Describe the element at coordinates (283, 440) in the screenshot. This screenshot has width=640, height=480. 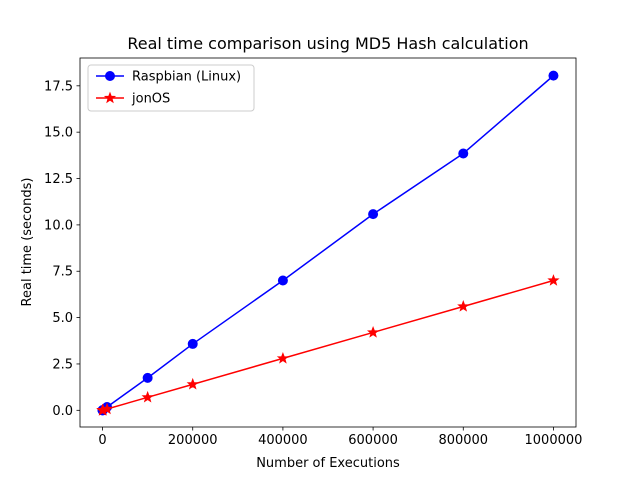
I see `x-tick-label: 400000` at that location.